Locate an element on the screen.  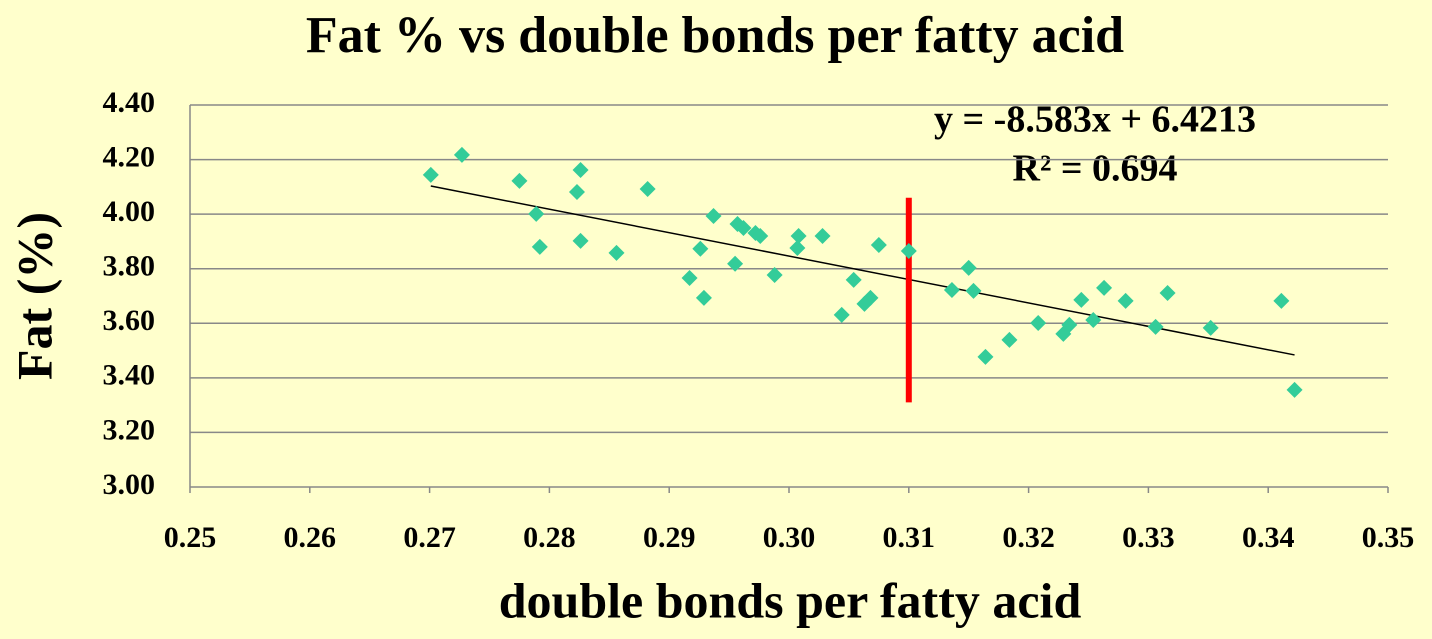
y-axis-title: Fat (%) is located at coordinates (34, 296).